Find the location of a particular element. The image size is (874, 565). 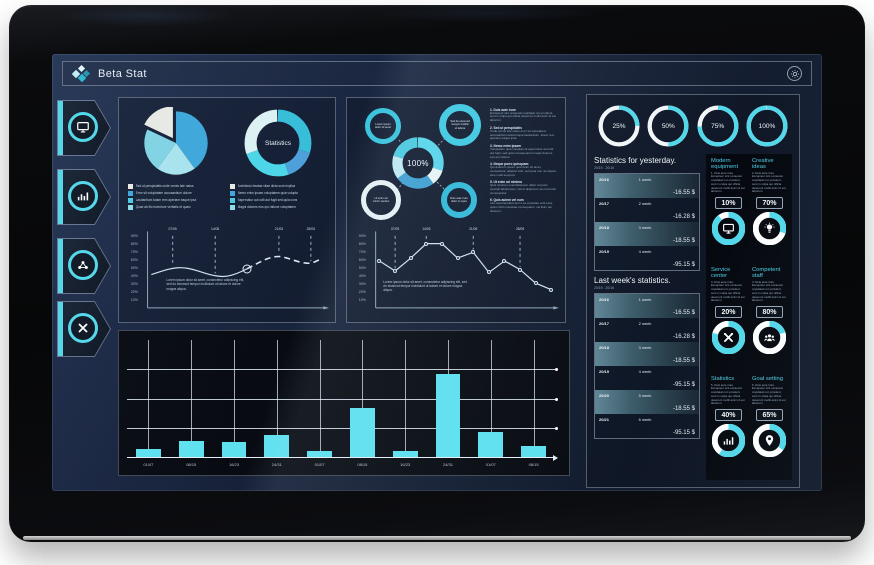

card-percent: 10% is located at coordinates (728, 203).